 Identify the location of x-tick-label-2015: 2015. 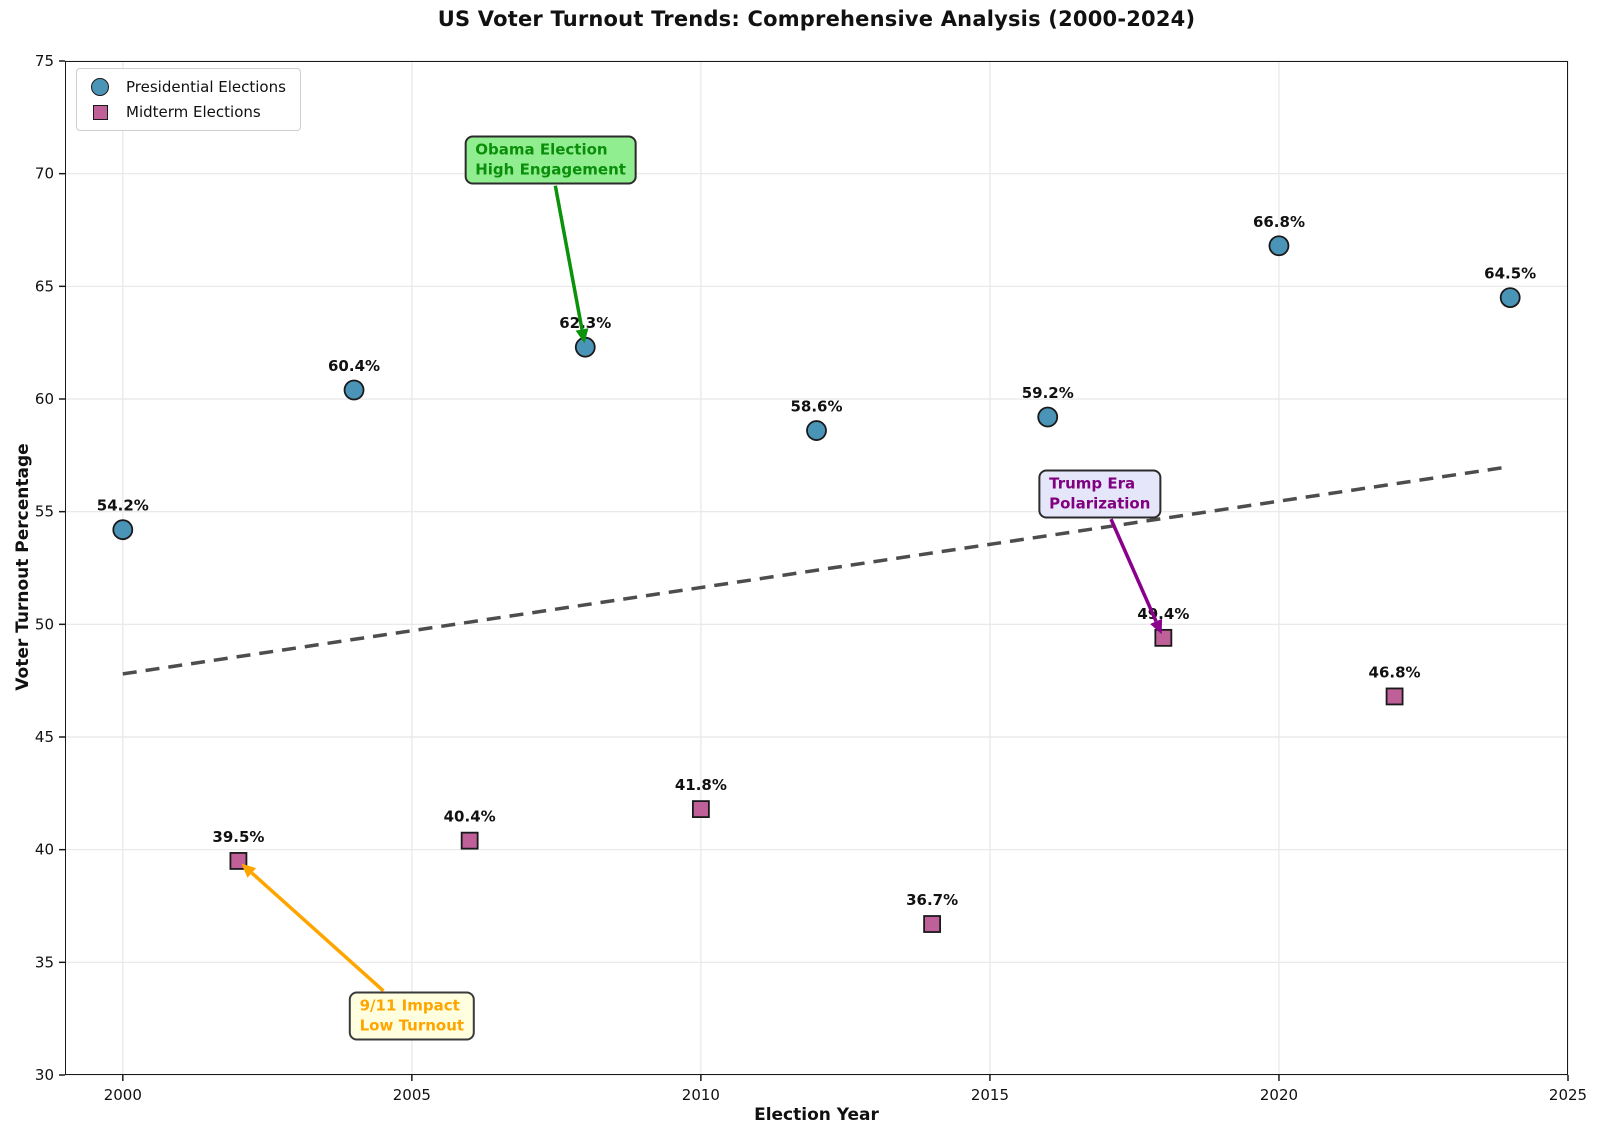
(990, 1095).